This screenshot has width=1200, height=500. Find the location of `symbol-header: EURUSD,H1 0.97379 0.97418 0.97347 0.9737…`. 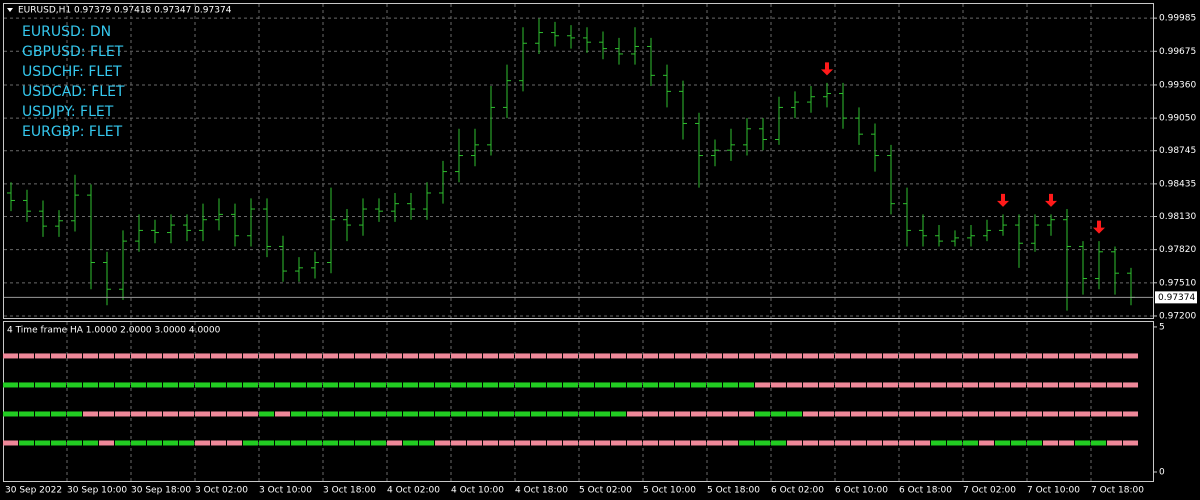

symbol-header: EURUSD,H1 0.97379 0.97418 0.97347 0.9737… is located at coordinates (125, 11).